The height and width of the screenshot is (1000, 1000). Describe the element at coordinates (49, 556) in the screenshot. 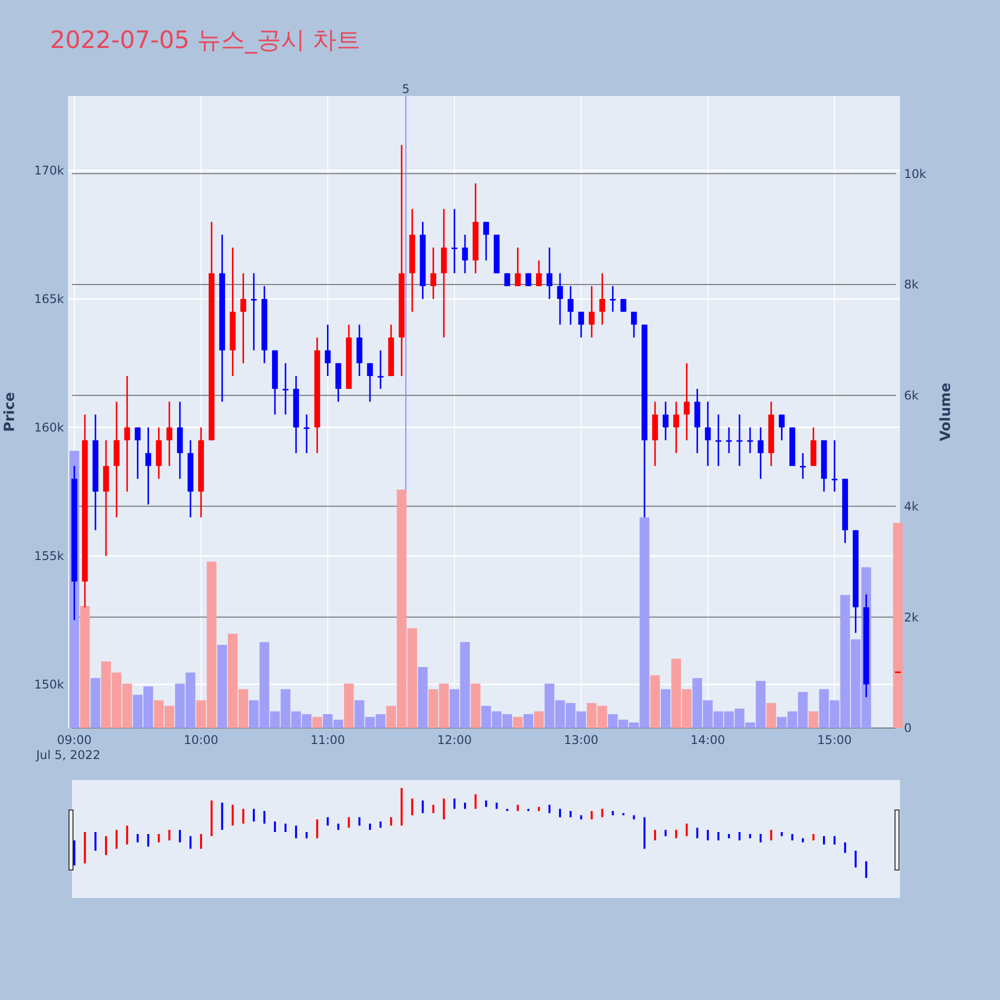

I see `y-tick-label: 155k` at that location.